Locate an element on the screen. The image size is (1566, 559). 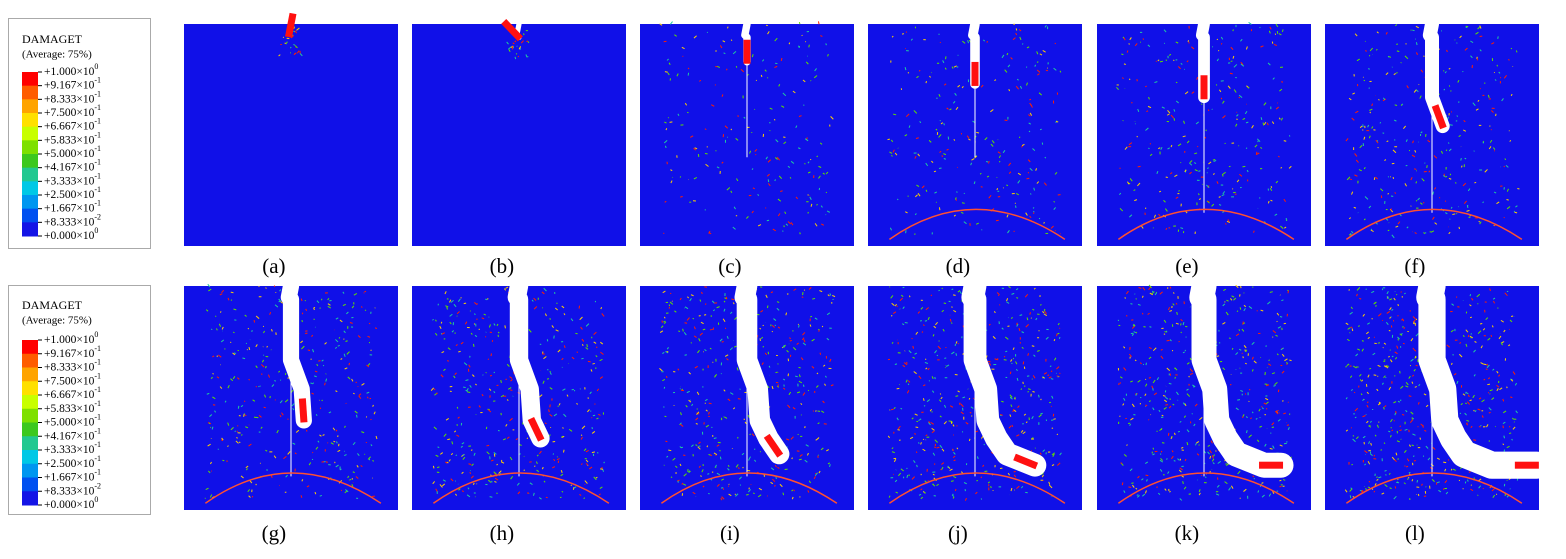
legend-label: +4.167×10-1 is located at coordinates (72, 165).